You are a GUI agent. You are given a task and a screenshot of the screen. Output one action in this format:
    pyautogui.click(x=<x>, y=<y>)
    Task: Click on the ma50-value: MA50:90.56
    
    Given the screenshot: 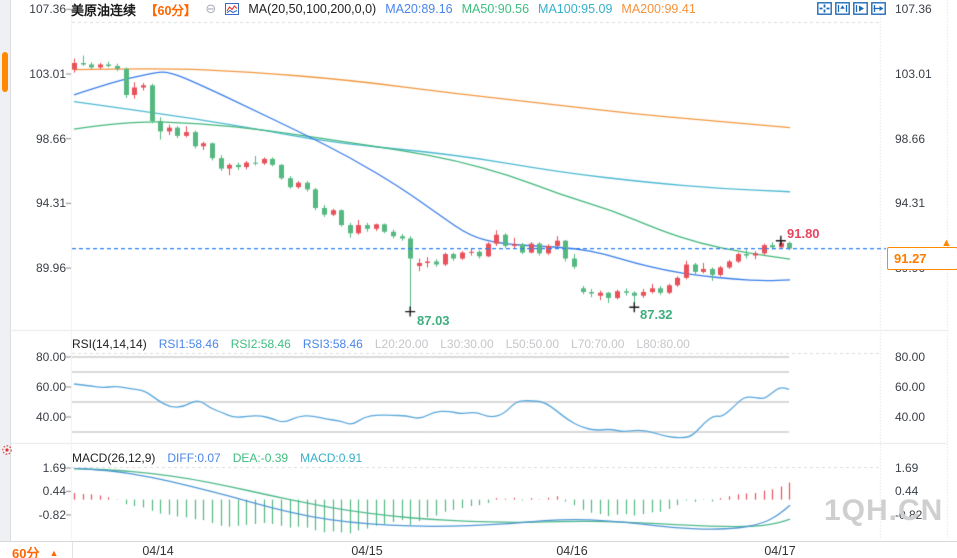 What is the action you would take?
    pyautogui.click(x=495, y=9)
    